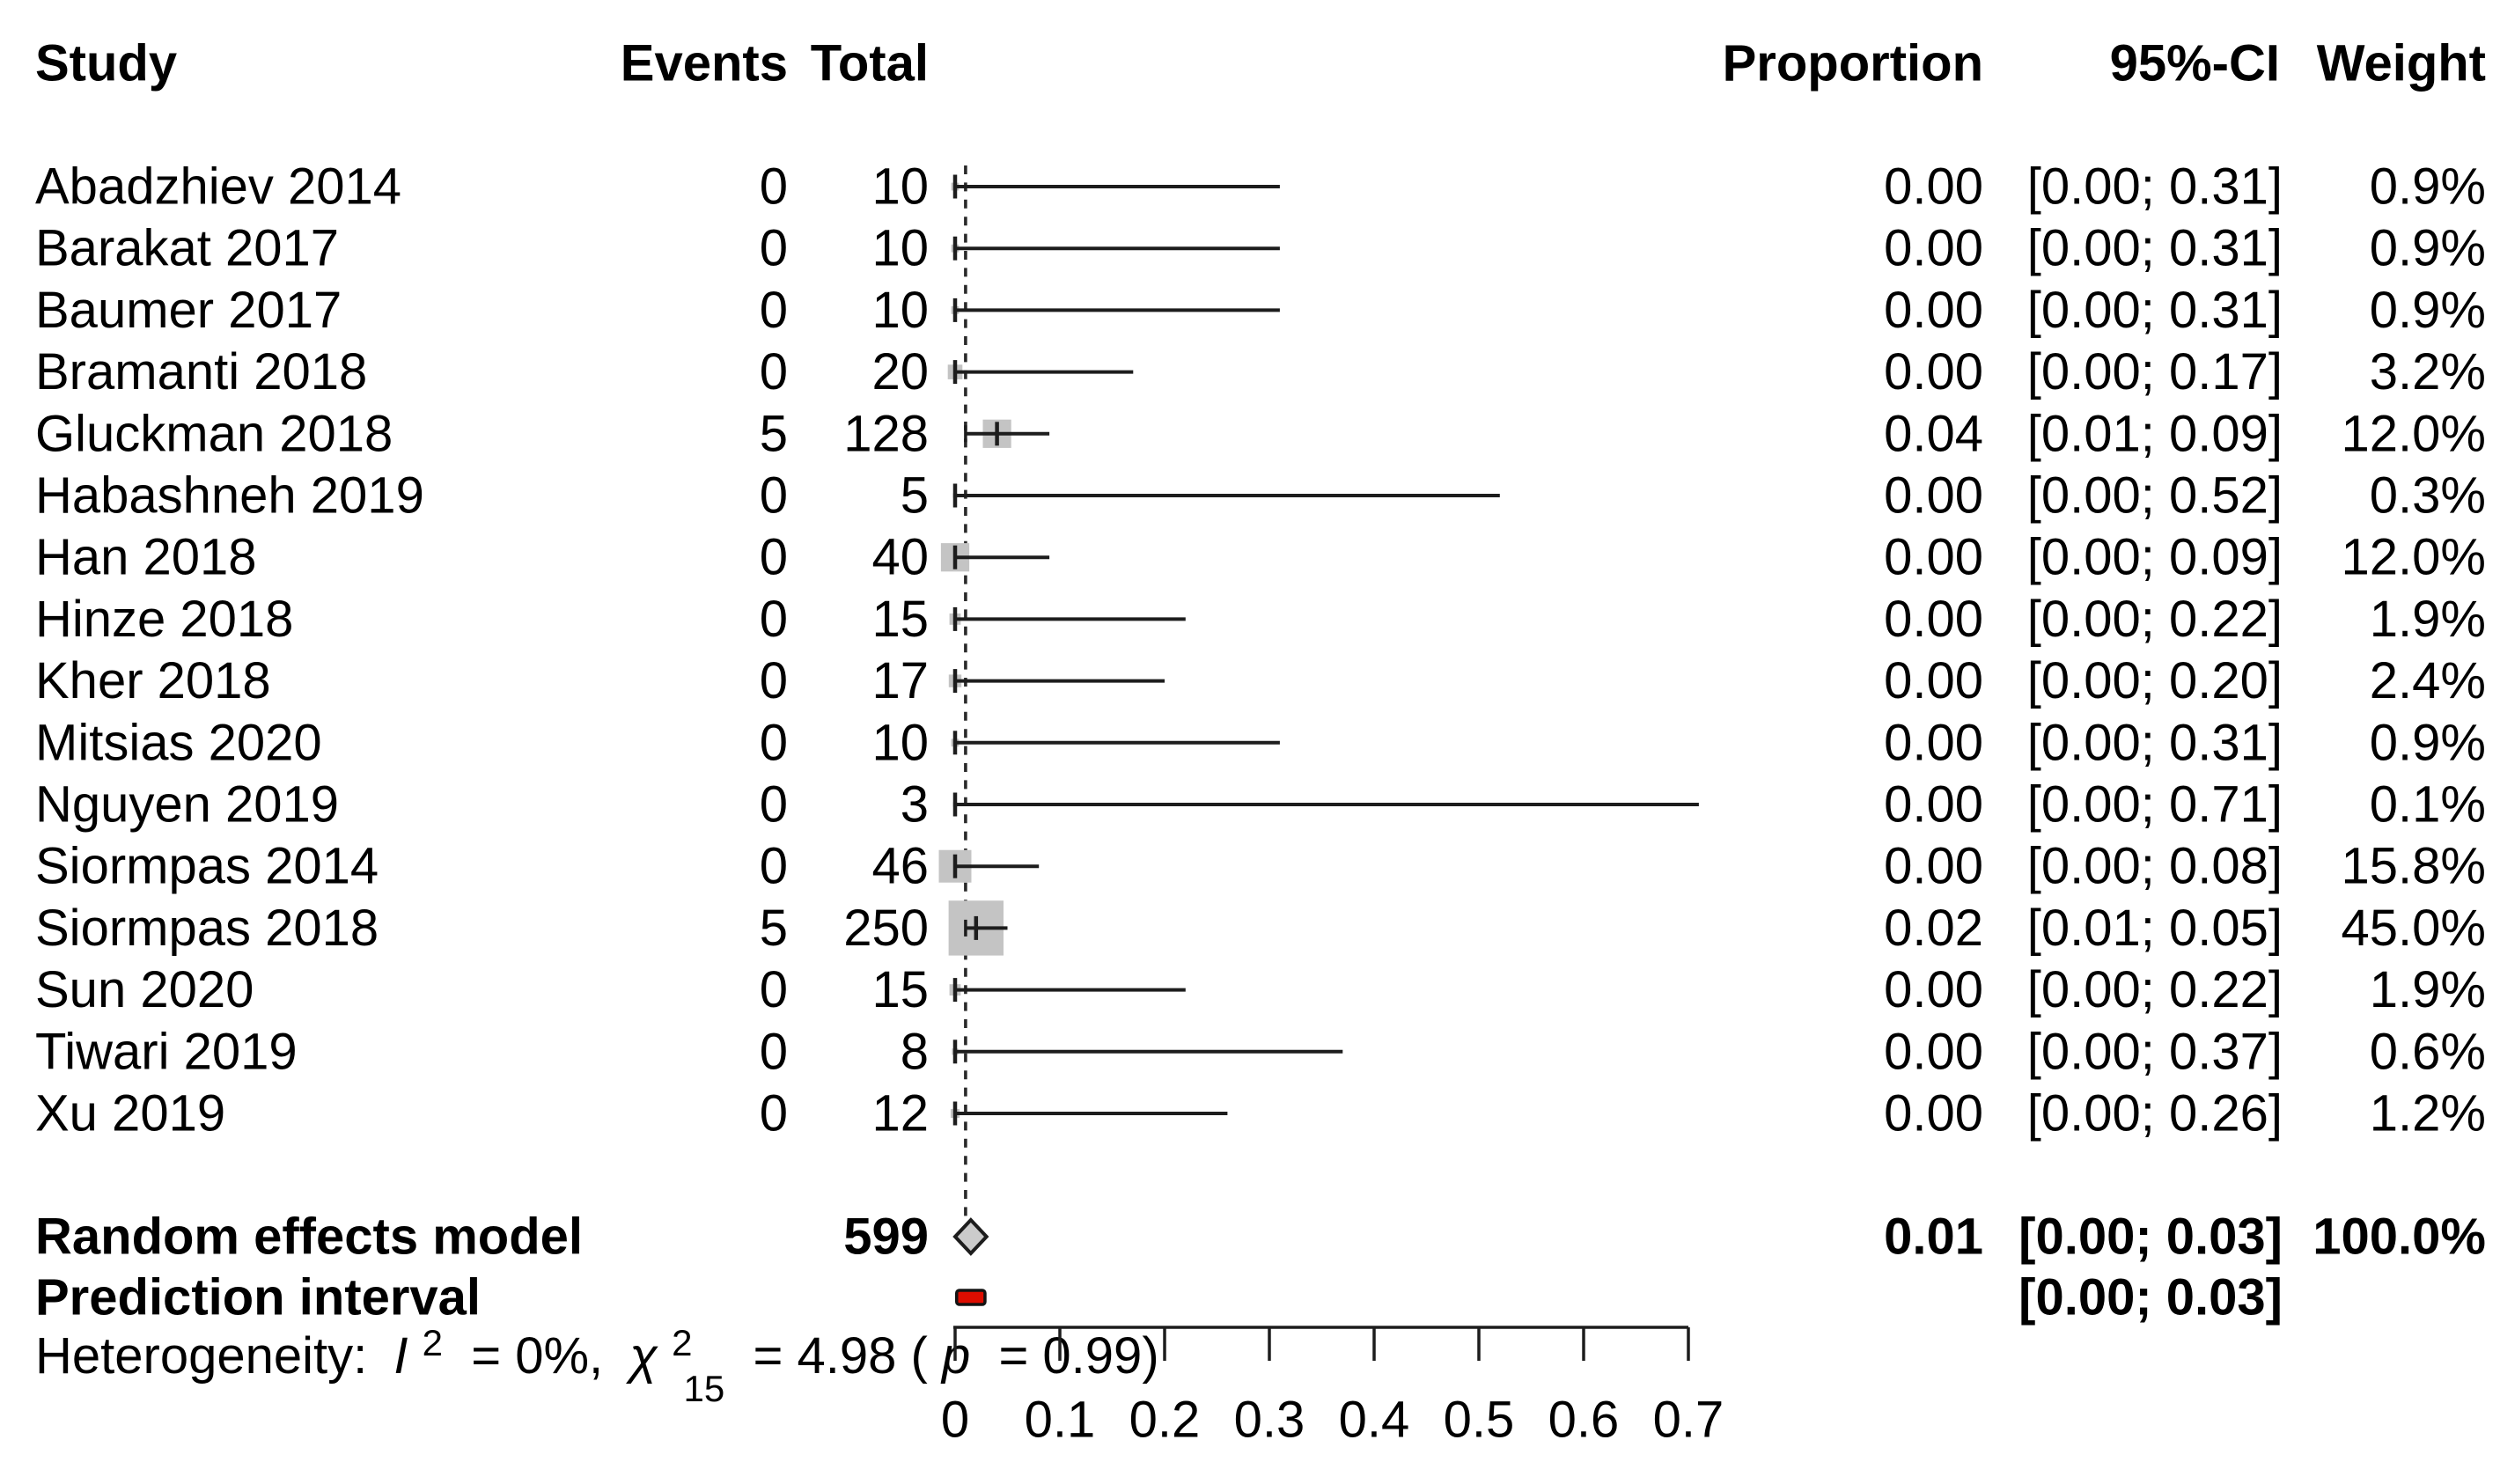 Image resolution: width=2500 pixels, height=1484 pixels. I want to click on study-row: Gluckman 2018 5 128 0.04 [0.01; 0.09] 12.0%, so click(1260, 433).